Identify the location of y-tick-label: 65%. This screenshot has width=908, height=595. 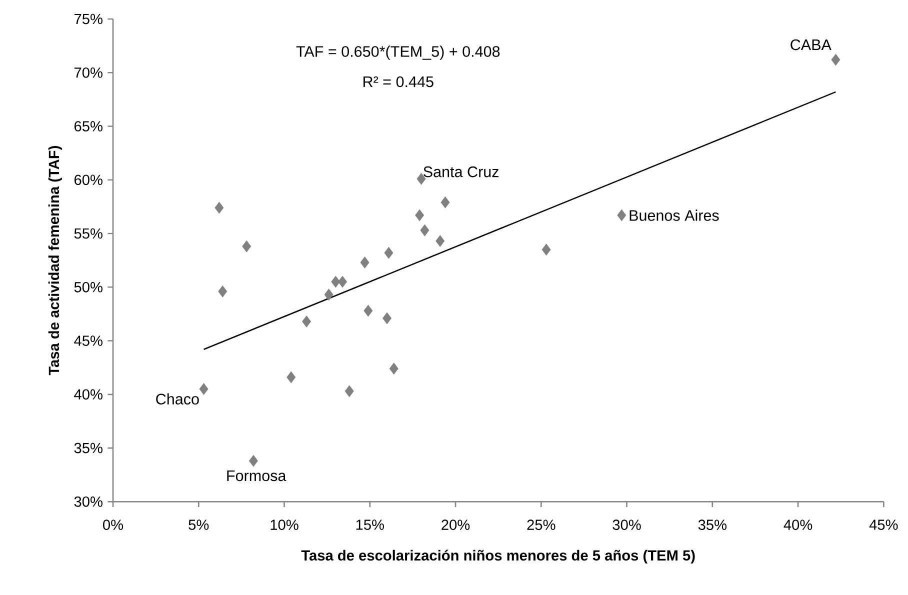
(88, 126).